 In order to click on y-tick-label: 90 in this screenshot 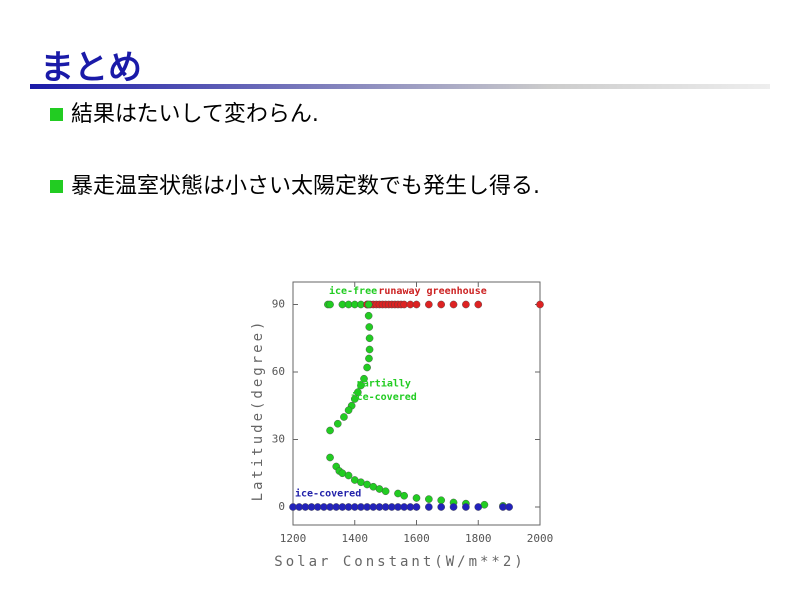, I will do `click(278, 304)`.